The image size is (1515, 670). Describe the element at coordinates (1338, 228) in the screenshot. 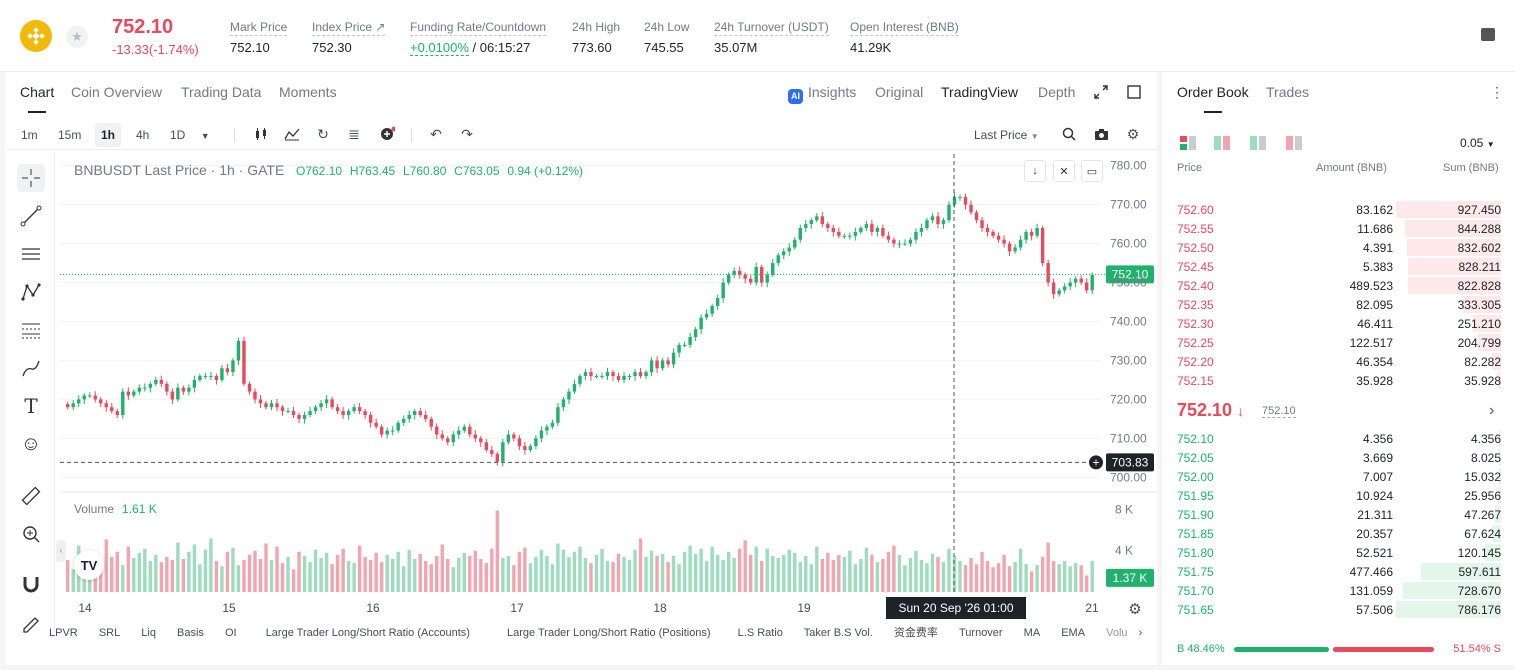

I see `ask-row: 752.55 11.686 844.288` at that location.